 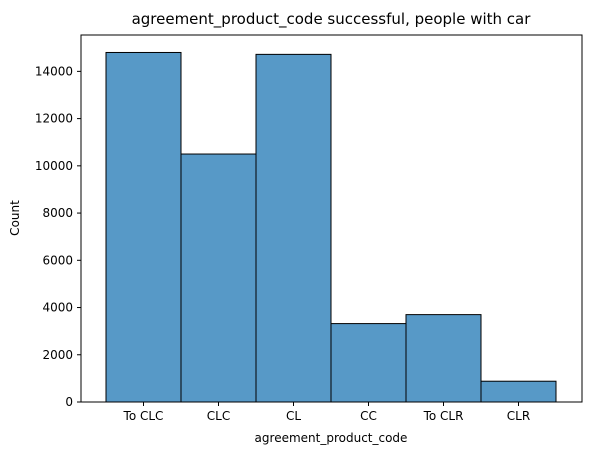 I want to click on y-tick-label: 0, so click(x=69, y=402).